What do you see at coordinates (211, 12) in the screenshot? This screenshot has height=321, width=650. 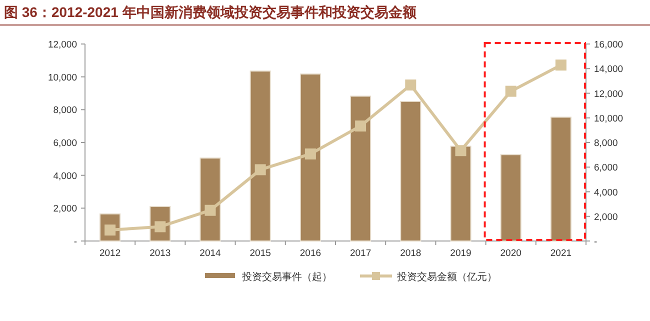 I see `chart-title: 图 36：2012-2021 年中国新消费领域投资交易事件和投资交易金额` at bounding box center [211, 12].